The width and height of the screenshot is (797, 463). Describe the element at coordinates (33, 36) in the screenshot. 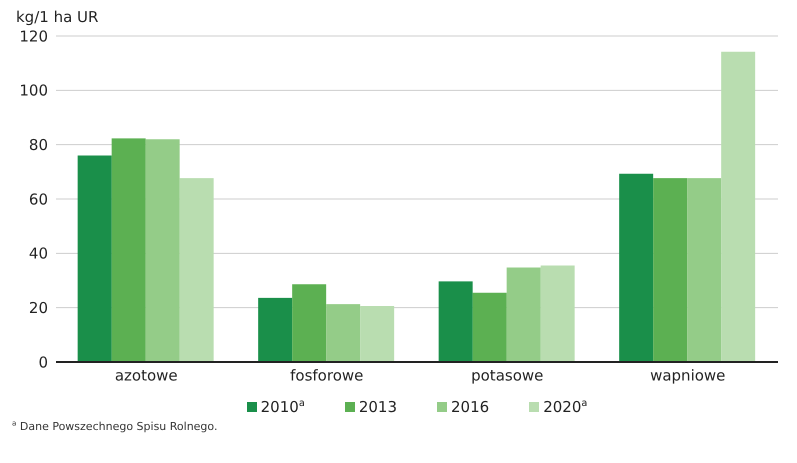

I see `y-tick-label: 120` at that location.